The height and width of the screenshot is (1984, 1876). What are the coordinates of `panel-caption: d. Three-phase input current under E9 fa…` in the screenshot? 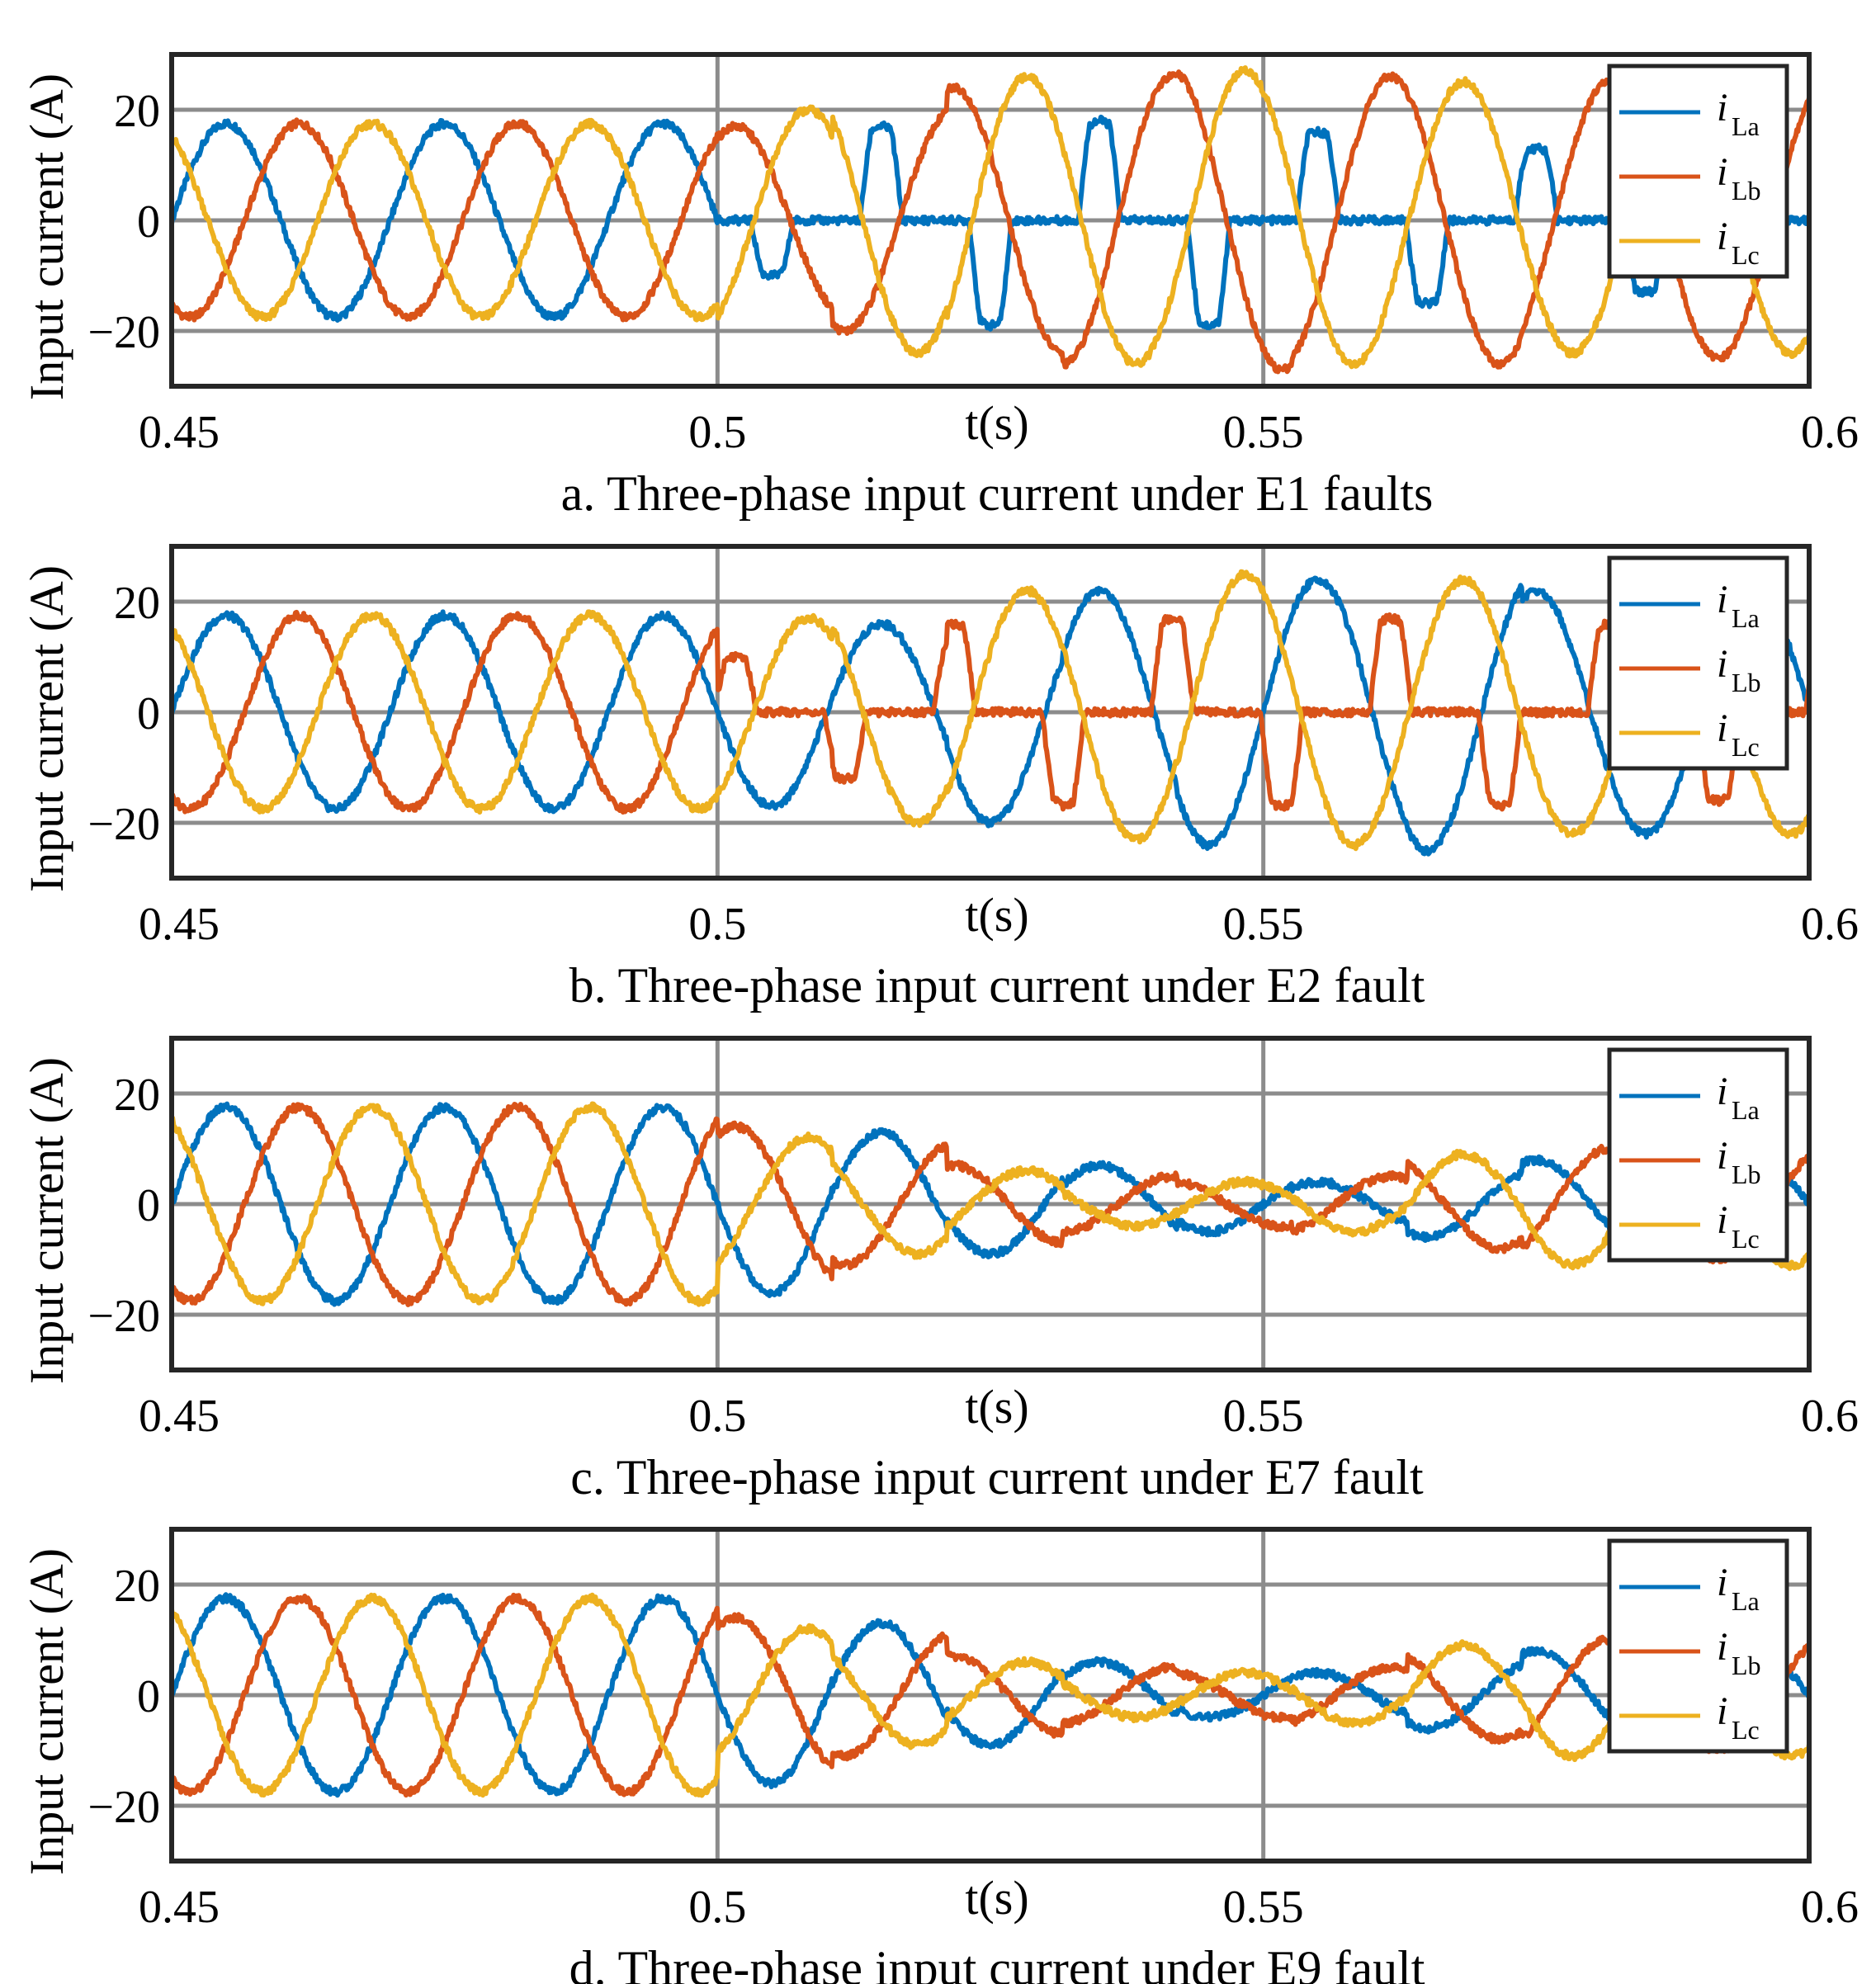 It's located at (997, 1963).